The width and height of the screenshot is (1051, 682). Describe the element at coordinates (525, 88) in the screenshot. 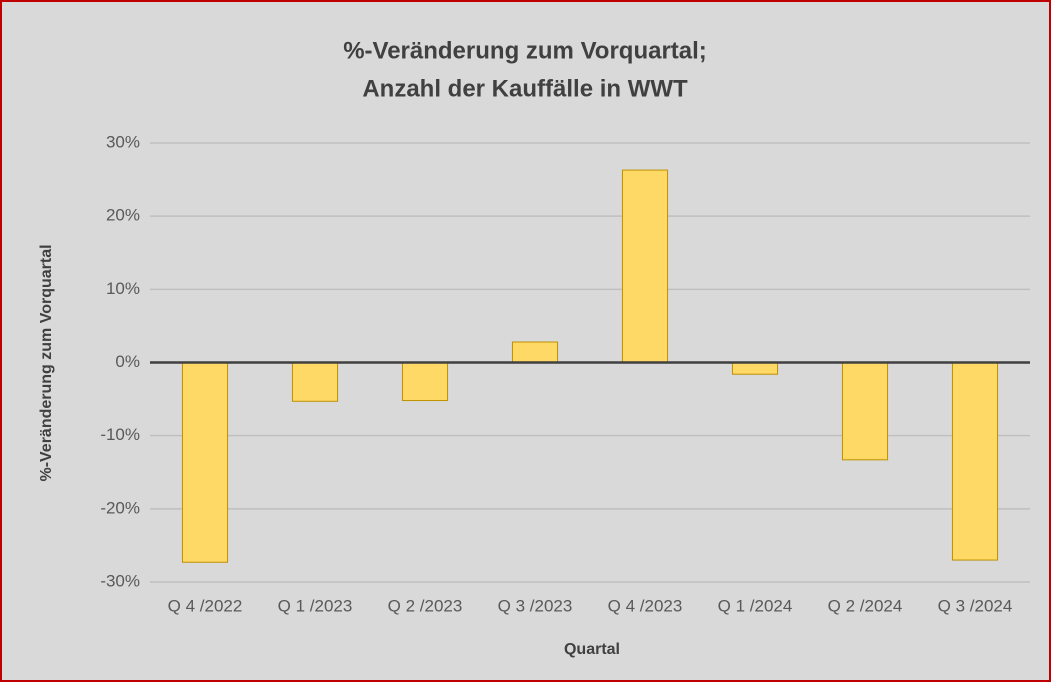

I see `chart-title: Anzahl der Kauffälle in WWT` at that location.